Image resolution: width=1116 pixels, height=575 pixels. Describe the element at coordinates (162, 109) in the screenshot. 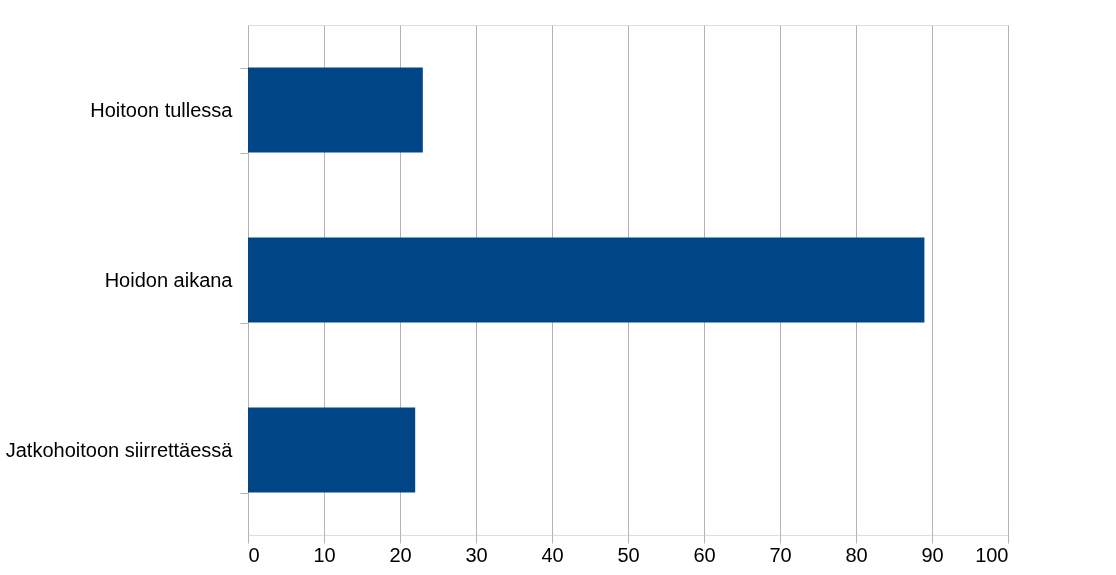

I see `y-tick-label: Hoitoon tullessa` at that location.